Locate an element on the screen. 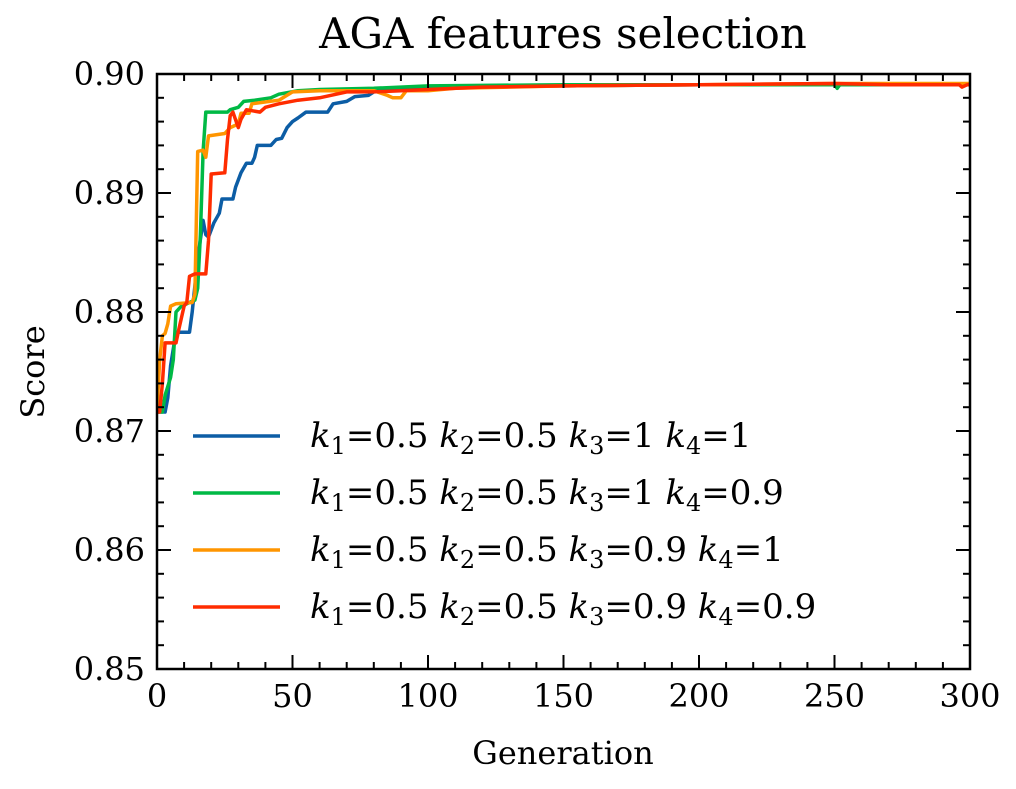 Image resolution: width=1016 pixels, height=789 pixels. x-axis-label: Generation is located at coordinates (562, 753).